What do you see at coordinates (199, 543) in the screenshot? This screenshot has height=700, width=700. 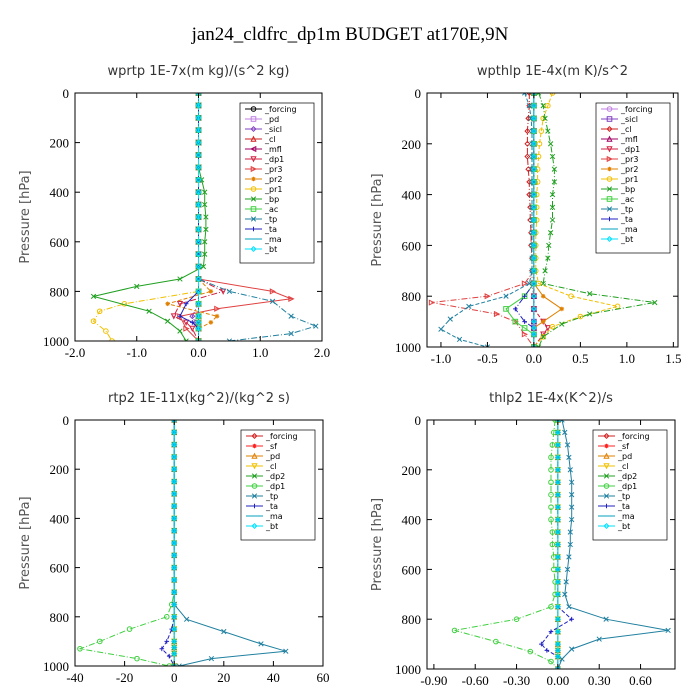 I see `plot-frame` at bounding box center [199, 543].